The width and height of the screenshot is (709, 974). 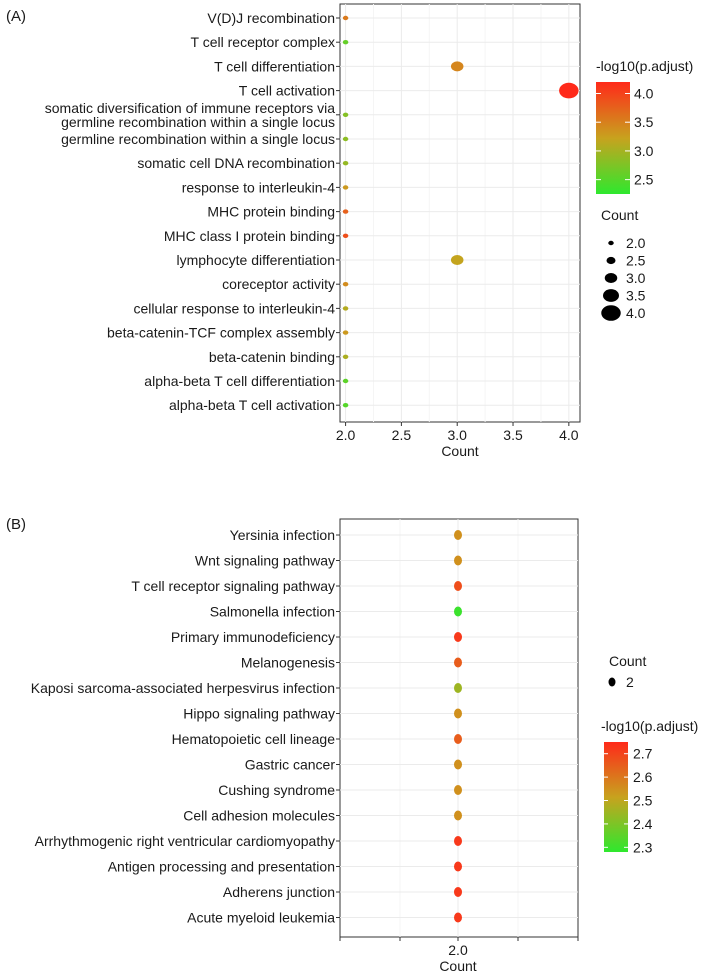 What do you see at coordinates (459, 451) in the screenshot?
I see `panel-a-x-axis-title: Count` at bounding box center [459, 451].